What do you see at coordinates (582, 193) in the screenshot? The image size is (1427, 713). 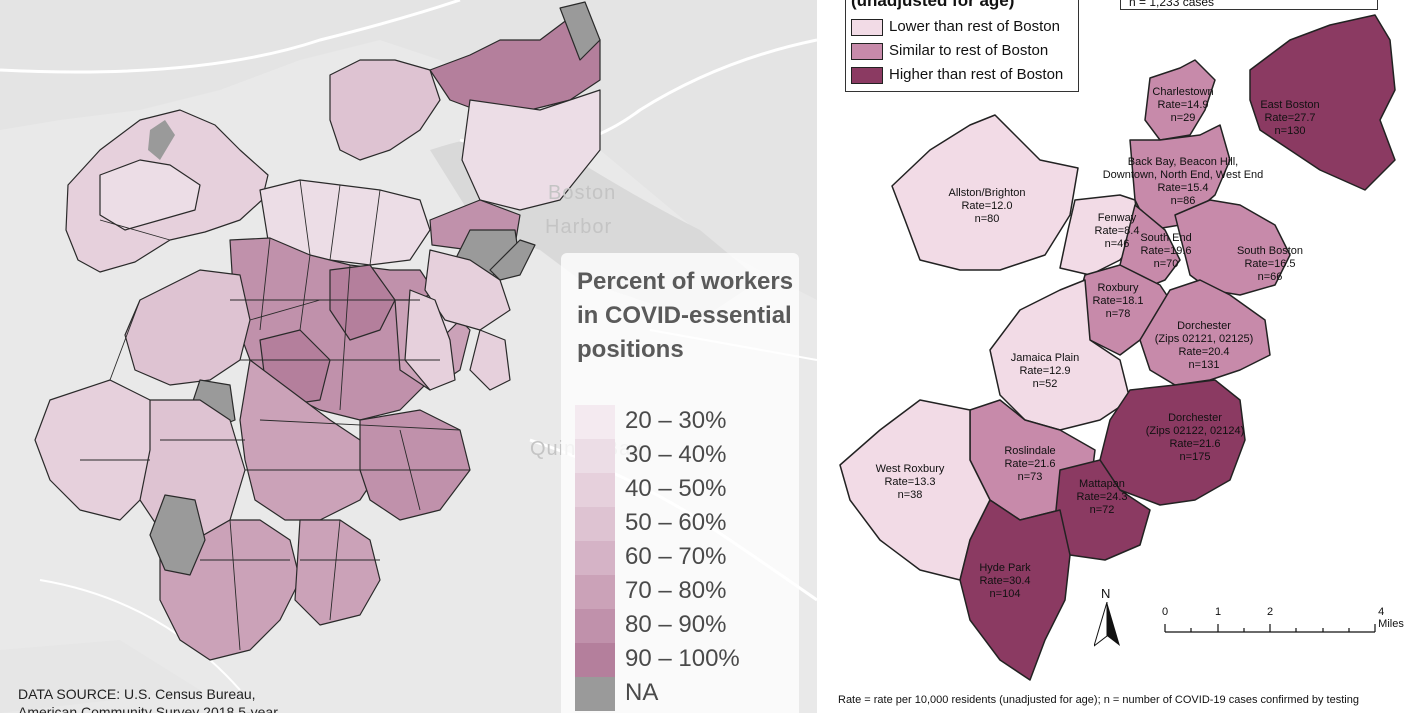 I see `basemap-label-boston: Boston` at bounding box center [582, 193].